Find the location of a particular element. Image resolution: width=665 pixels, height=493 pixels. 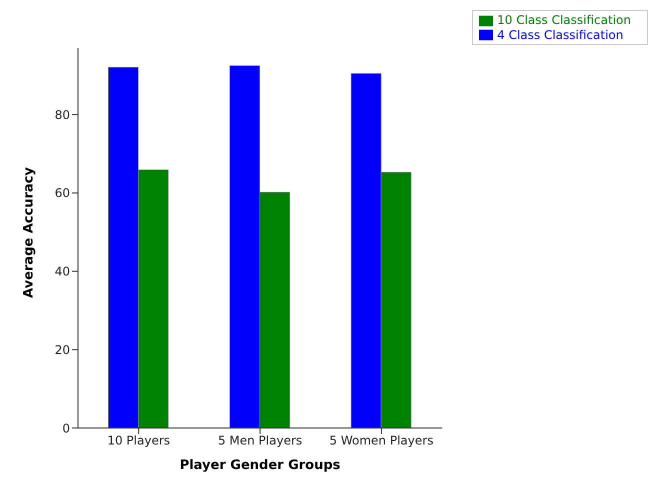

y-tick-label: 80 is located at coordinates (62, 115).